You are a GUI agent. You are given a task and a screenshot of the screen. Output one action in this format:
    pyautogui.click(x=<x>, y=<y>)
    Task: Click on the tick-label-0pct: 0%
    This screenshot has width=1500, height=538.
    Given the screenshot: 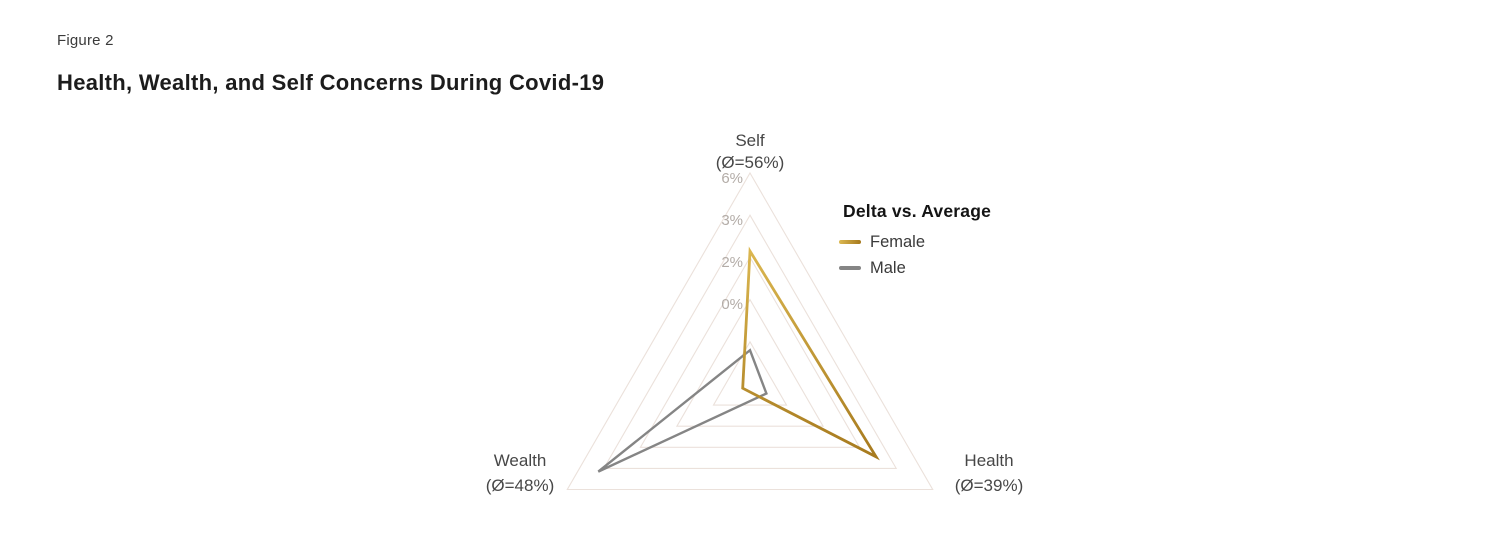 What is the action you would take?
    pyautogui.click(x=732, y=304)
    